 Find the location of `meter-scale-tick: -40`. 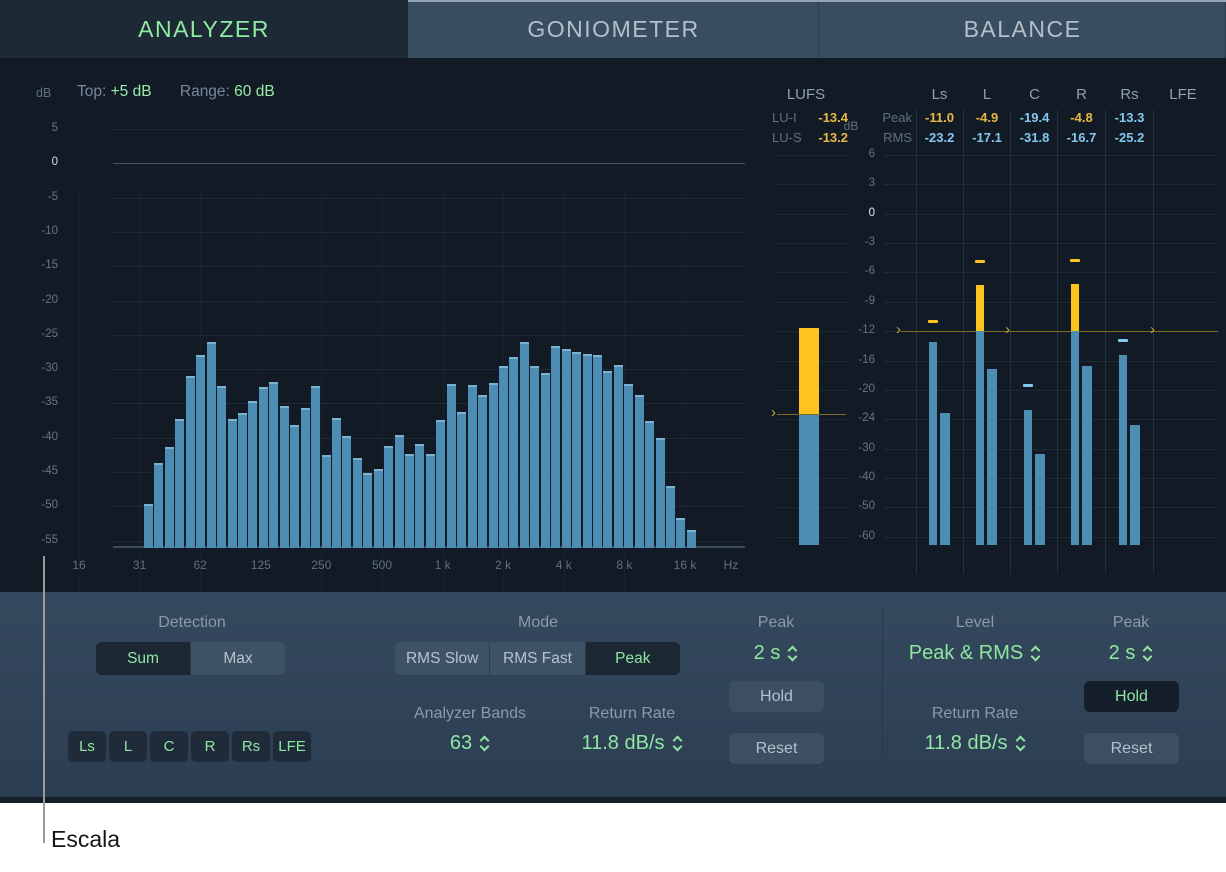

meter-scale-tick: -40 is located at coordinates (866, 476).